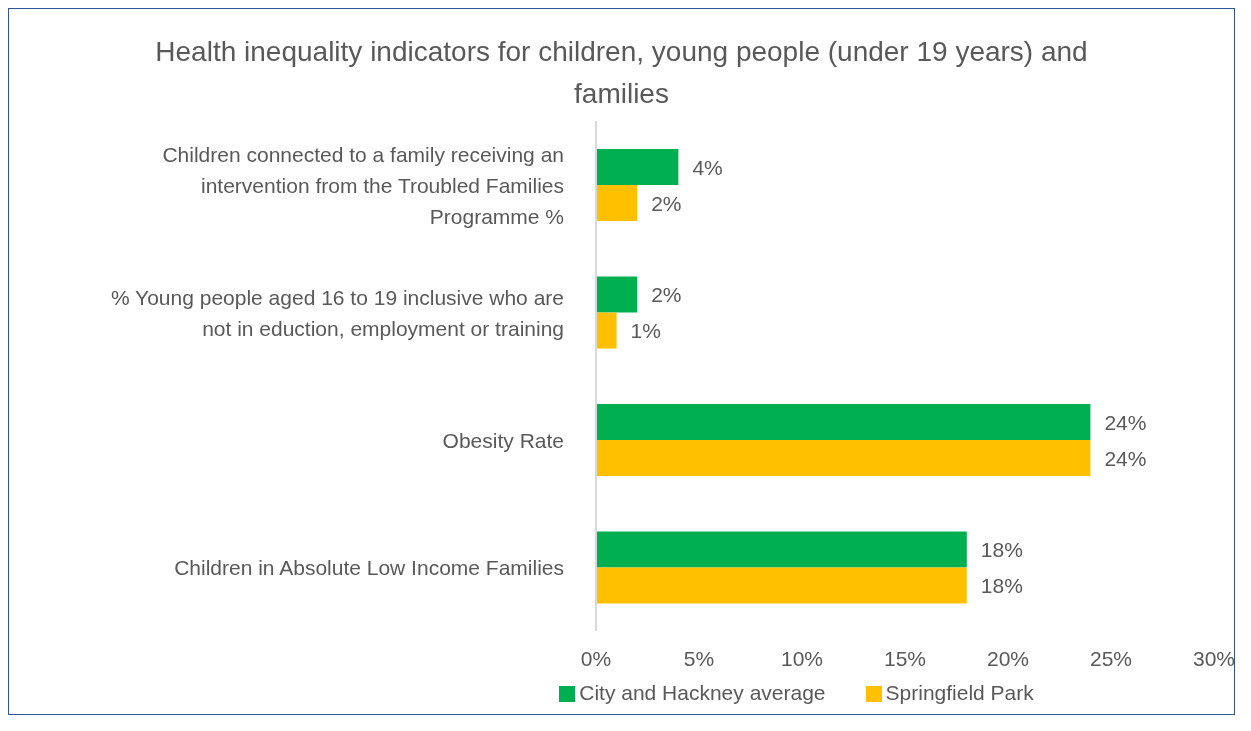 Image resolution: width=1251 pixels, height=731 pixels. What do you see at coordinates (707, 167) in the screenshot?
I see `data-label: 4%` at bounding box center [707, 167].